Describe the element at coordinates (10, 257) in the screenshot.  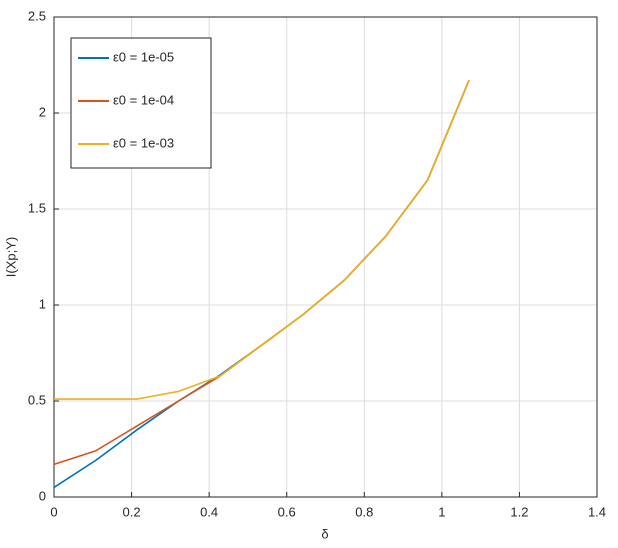
I see `y-axis-label: I(Xp;Y)` at that location.